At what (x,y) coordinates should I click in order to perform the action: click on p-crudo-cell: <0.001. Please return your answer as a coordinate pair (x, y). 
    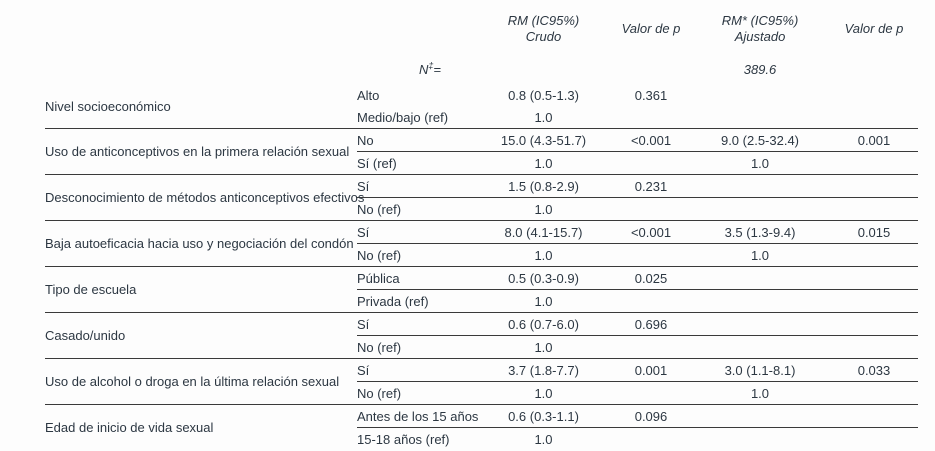
    Looking at the image, I should click on (651, 140).